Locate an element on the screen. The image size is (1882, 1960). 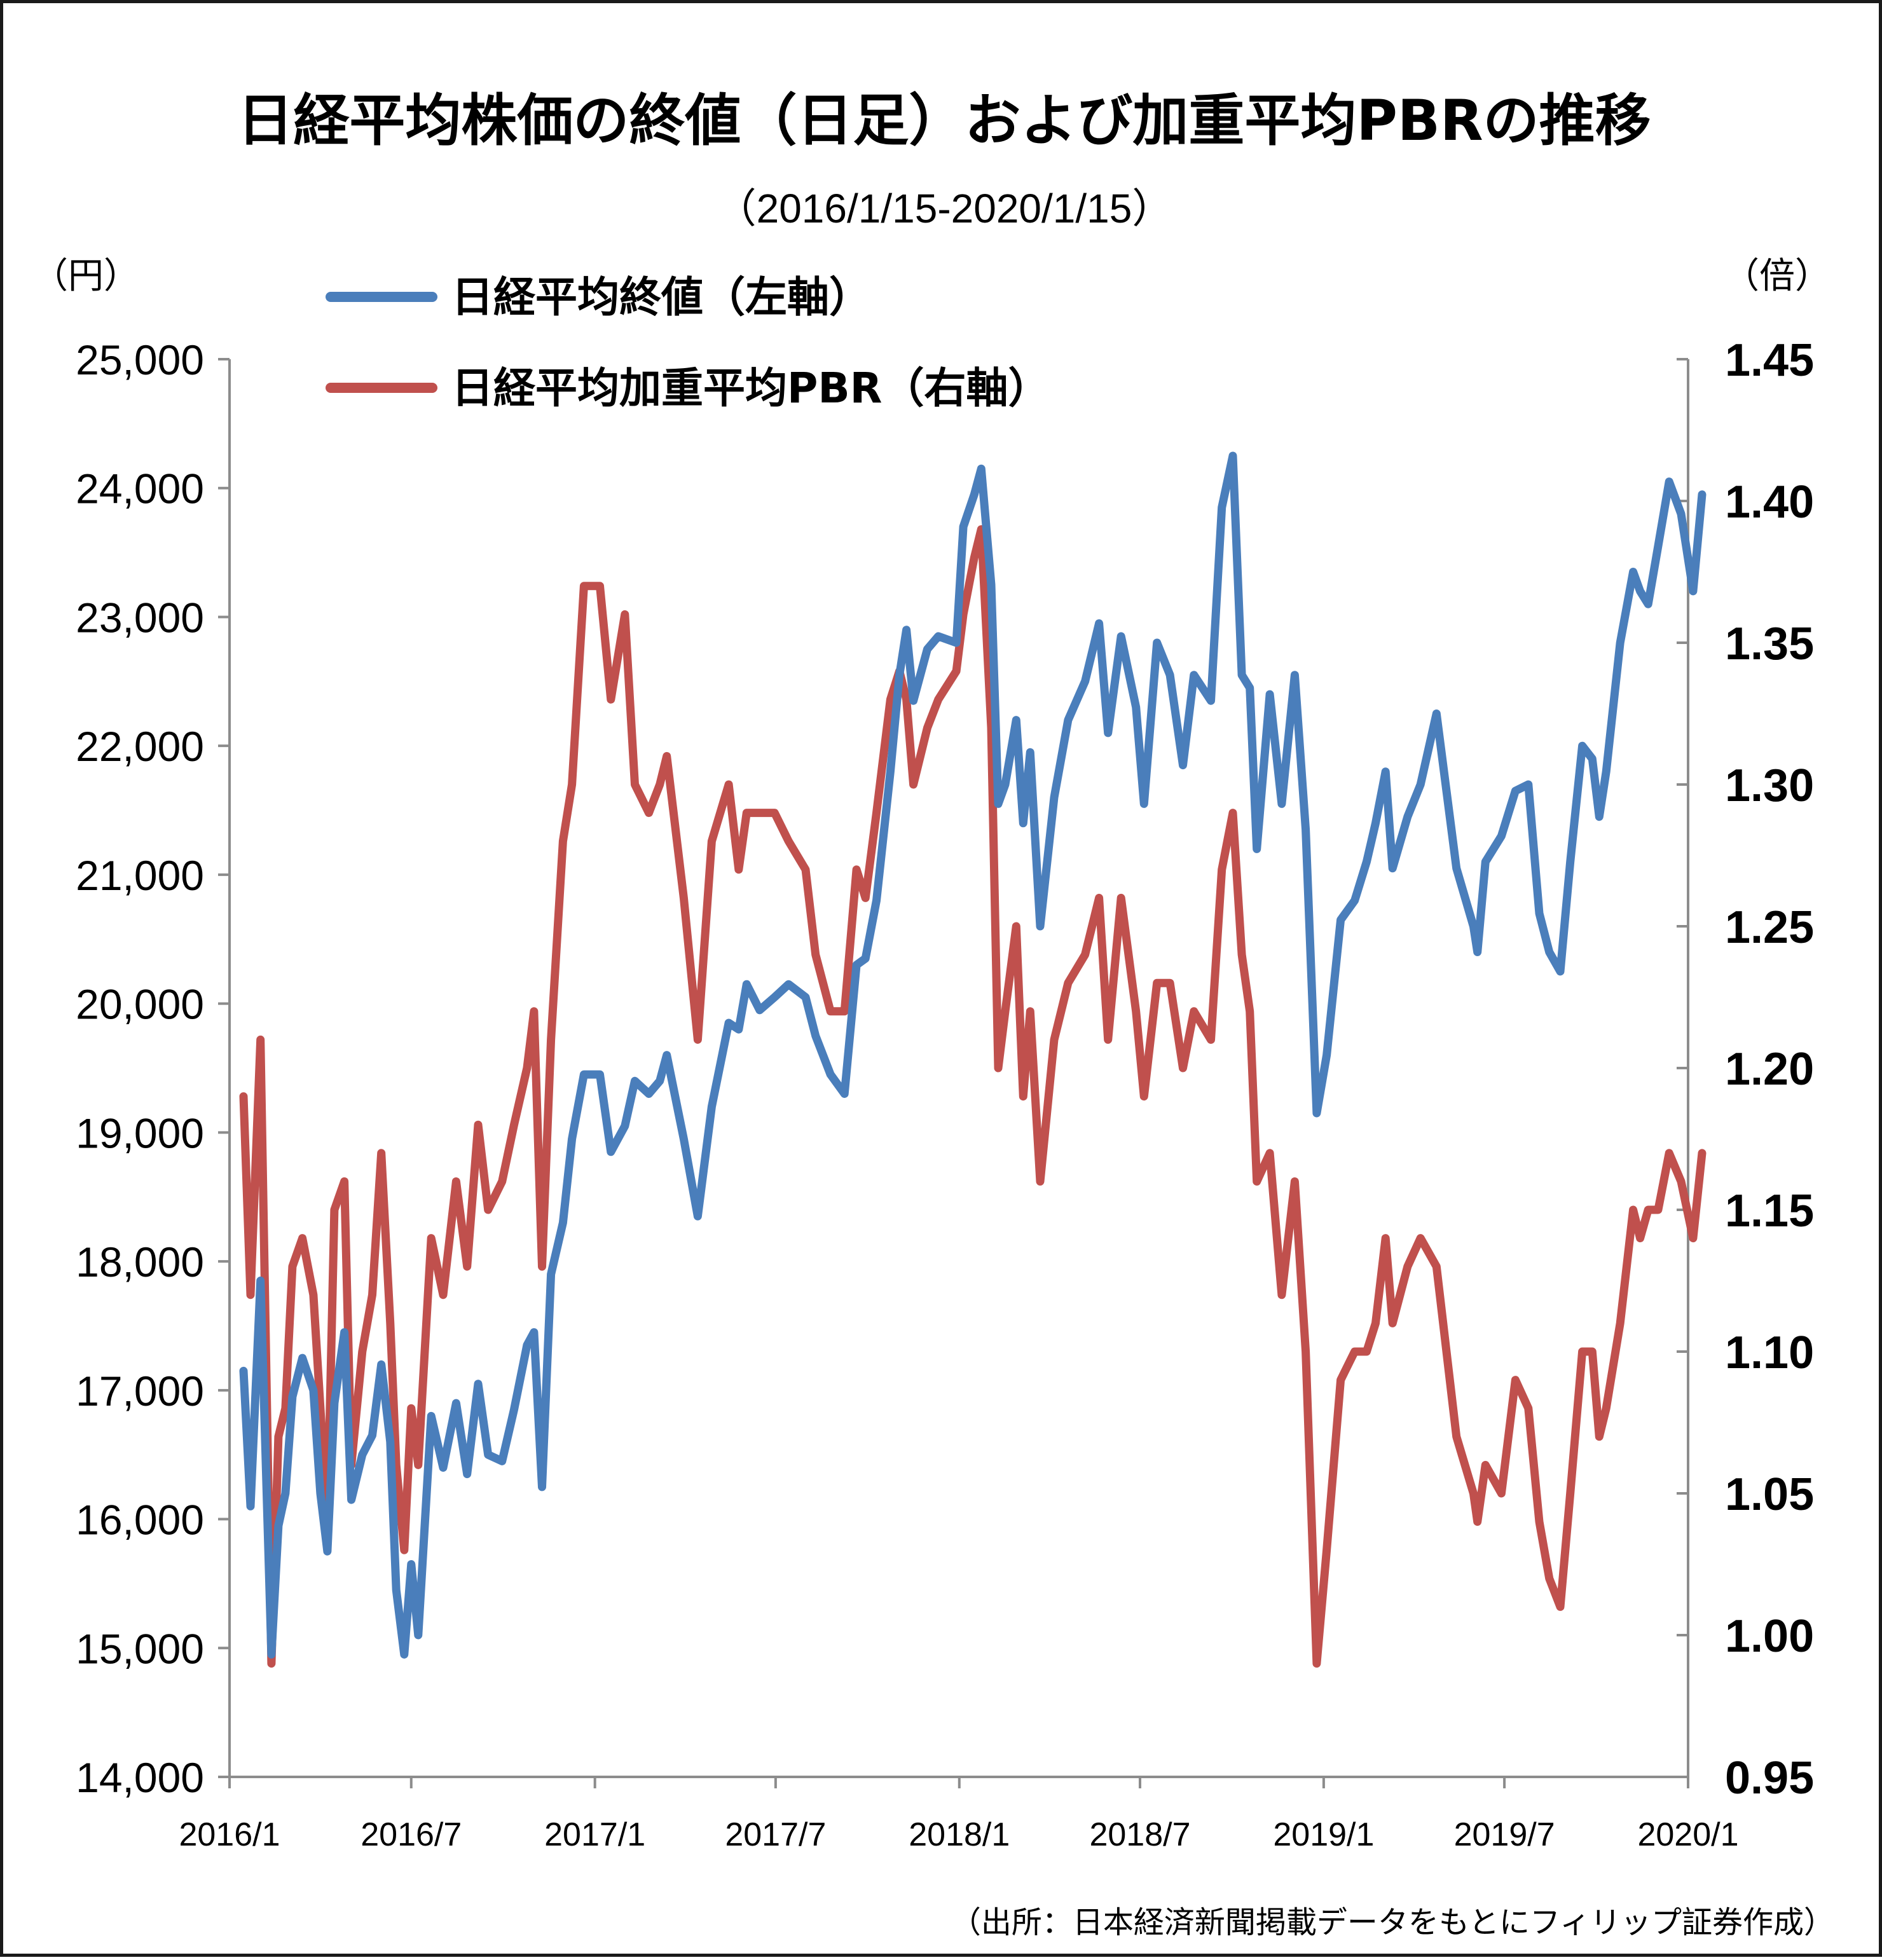
y-left-tick-label: 23,000 is located at coordinates (140, 617).